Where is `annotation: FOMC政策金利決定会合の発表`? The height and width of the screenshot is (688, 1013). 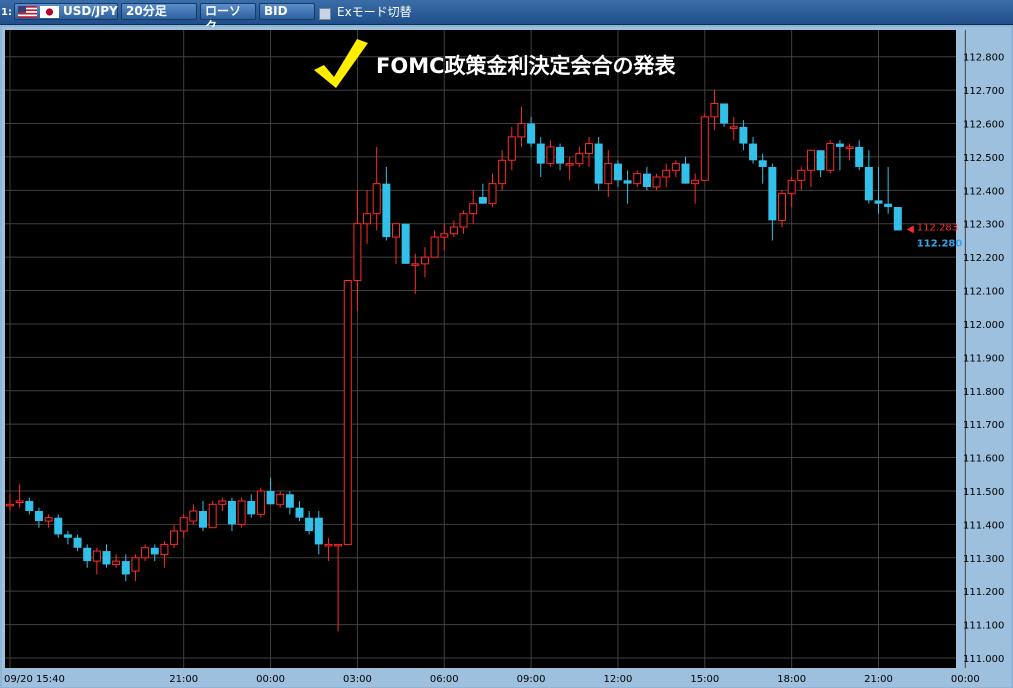 annotation: FOMC政策金利決定会合の発表 is located at coordinates (495, 63).